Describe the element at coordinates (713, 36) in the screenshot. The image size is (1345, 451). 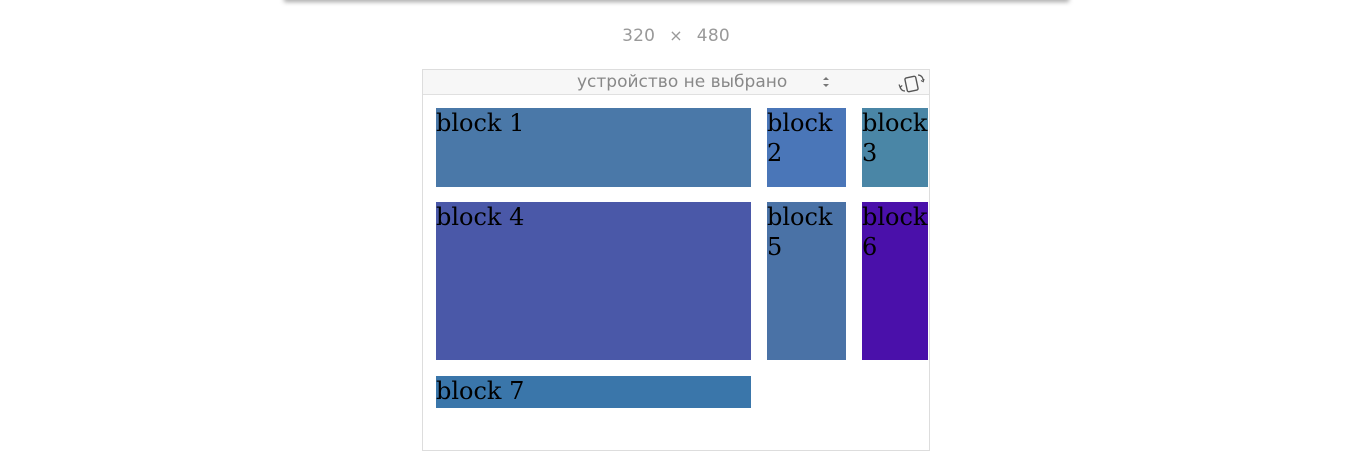
I see `viewport-height: 480` at that location.